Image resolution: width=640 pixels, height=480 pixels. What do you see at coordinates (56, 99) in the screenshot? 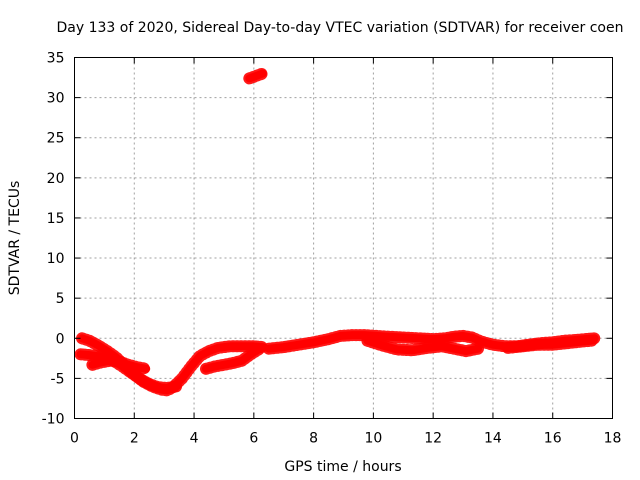
I see `y-tick-label: 30` at bounding box center [56, 99].